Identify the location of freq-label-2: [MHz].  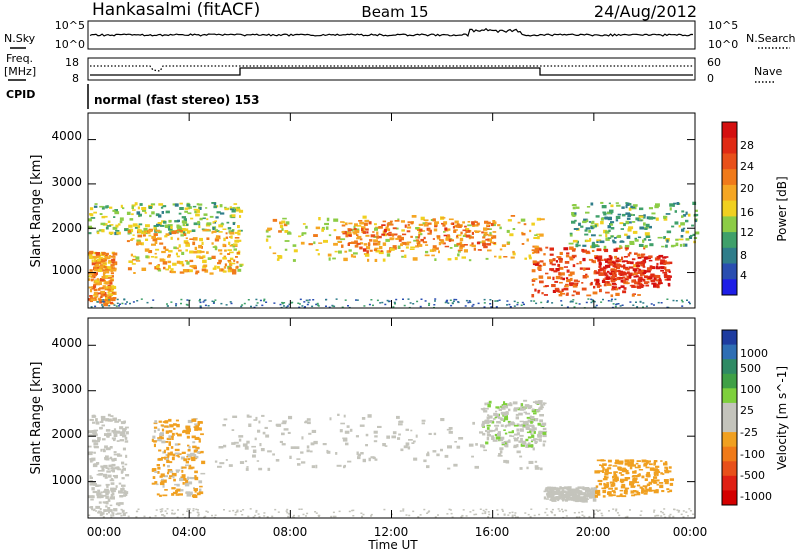
(20, 71).